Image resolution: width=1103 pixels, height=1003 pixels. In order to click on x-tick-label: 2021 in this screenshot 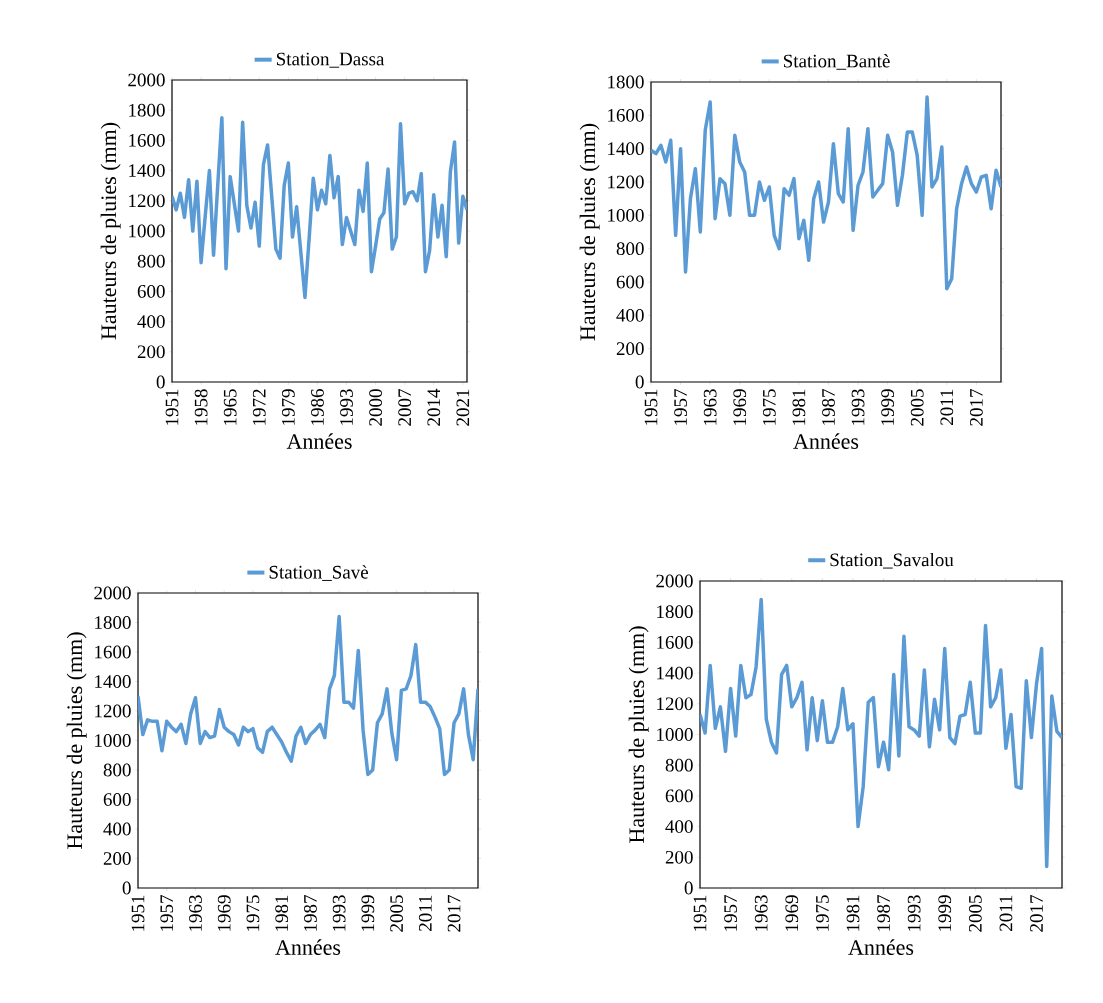, I will do `click(463, 407)`.